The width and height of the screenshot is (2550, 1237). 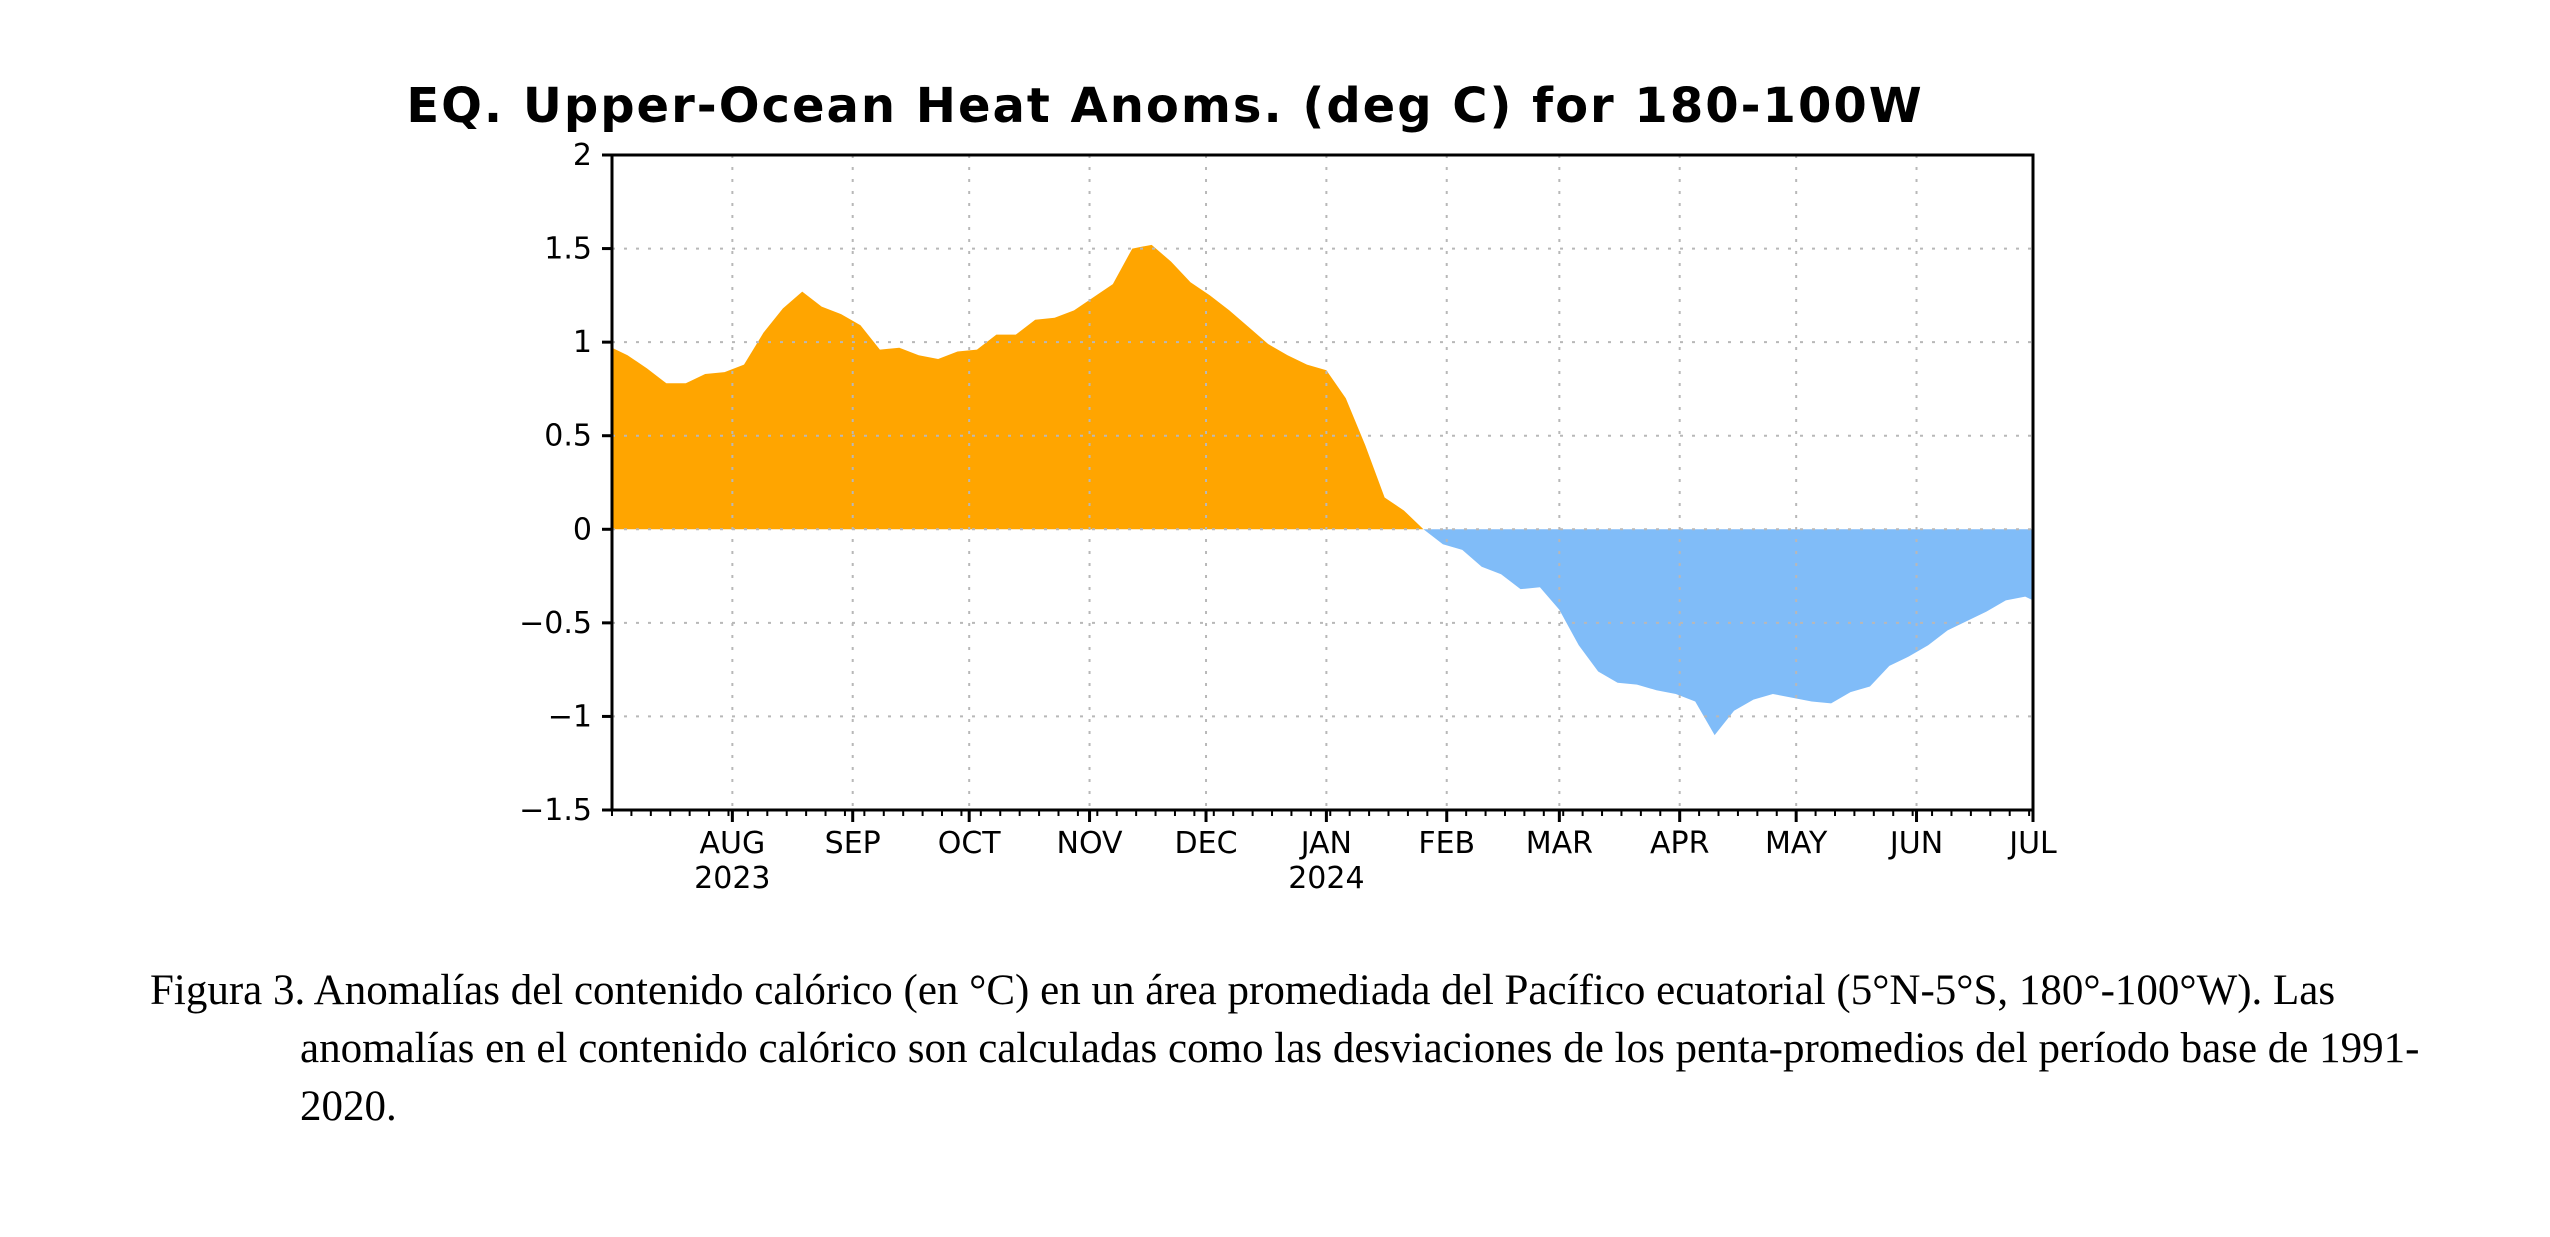 I want to click on year-labels: 2023 2024, so click(x=1029, y=878).